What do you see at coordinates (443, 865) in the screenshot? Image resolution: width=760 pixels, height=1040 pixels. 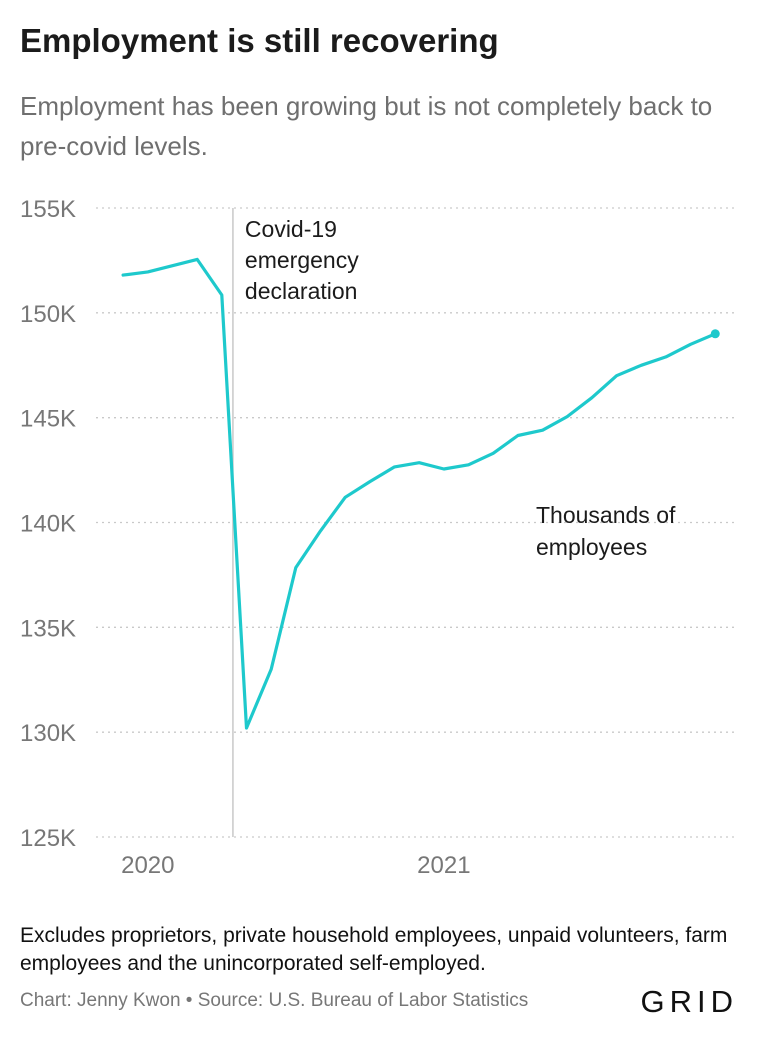 I see `x-tick-label: 2021` at bounding box center [443, 865].